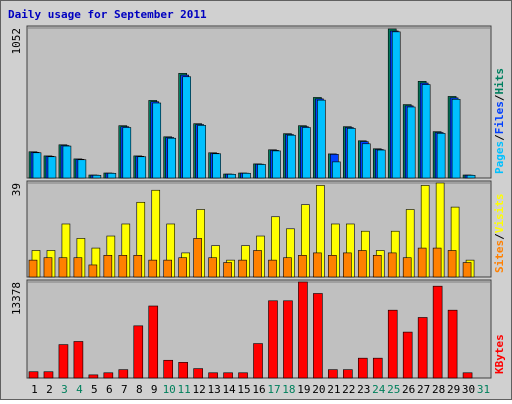 Image resolution: width=512 pixels, height=404 pixels. Describe the element at coordinates (393, 389) in the screenshot. I see `x-tick-label: 25` at that location.